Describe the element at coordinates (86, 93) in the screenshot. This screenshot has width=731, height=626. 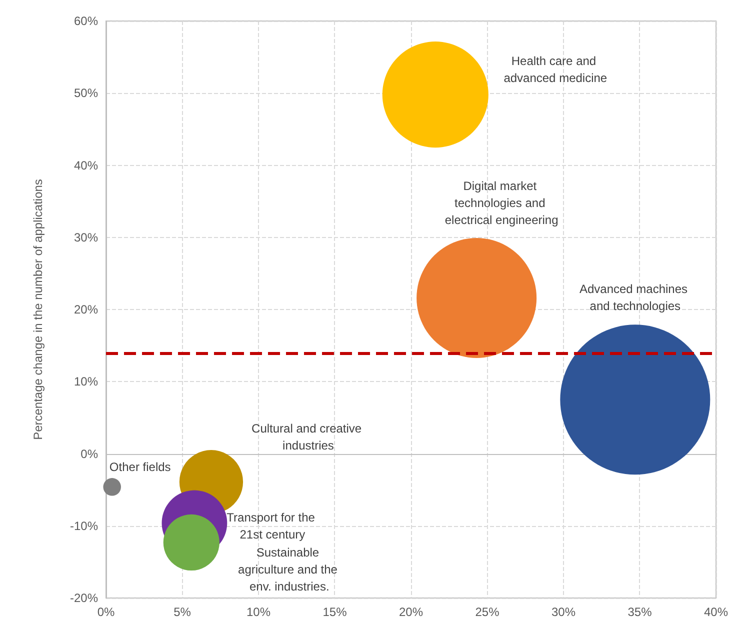
I see `y-tick-label: 50%` at that location.